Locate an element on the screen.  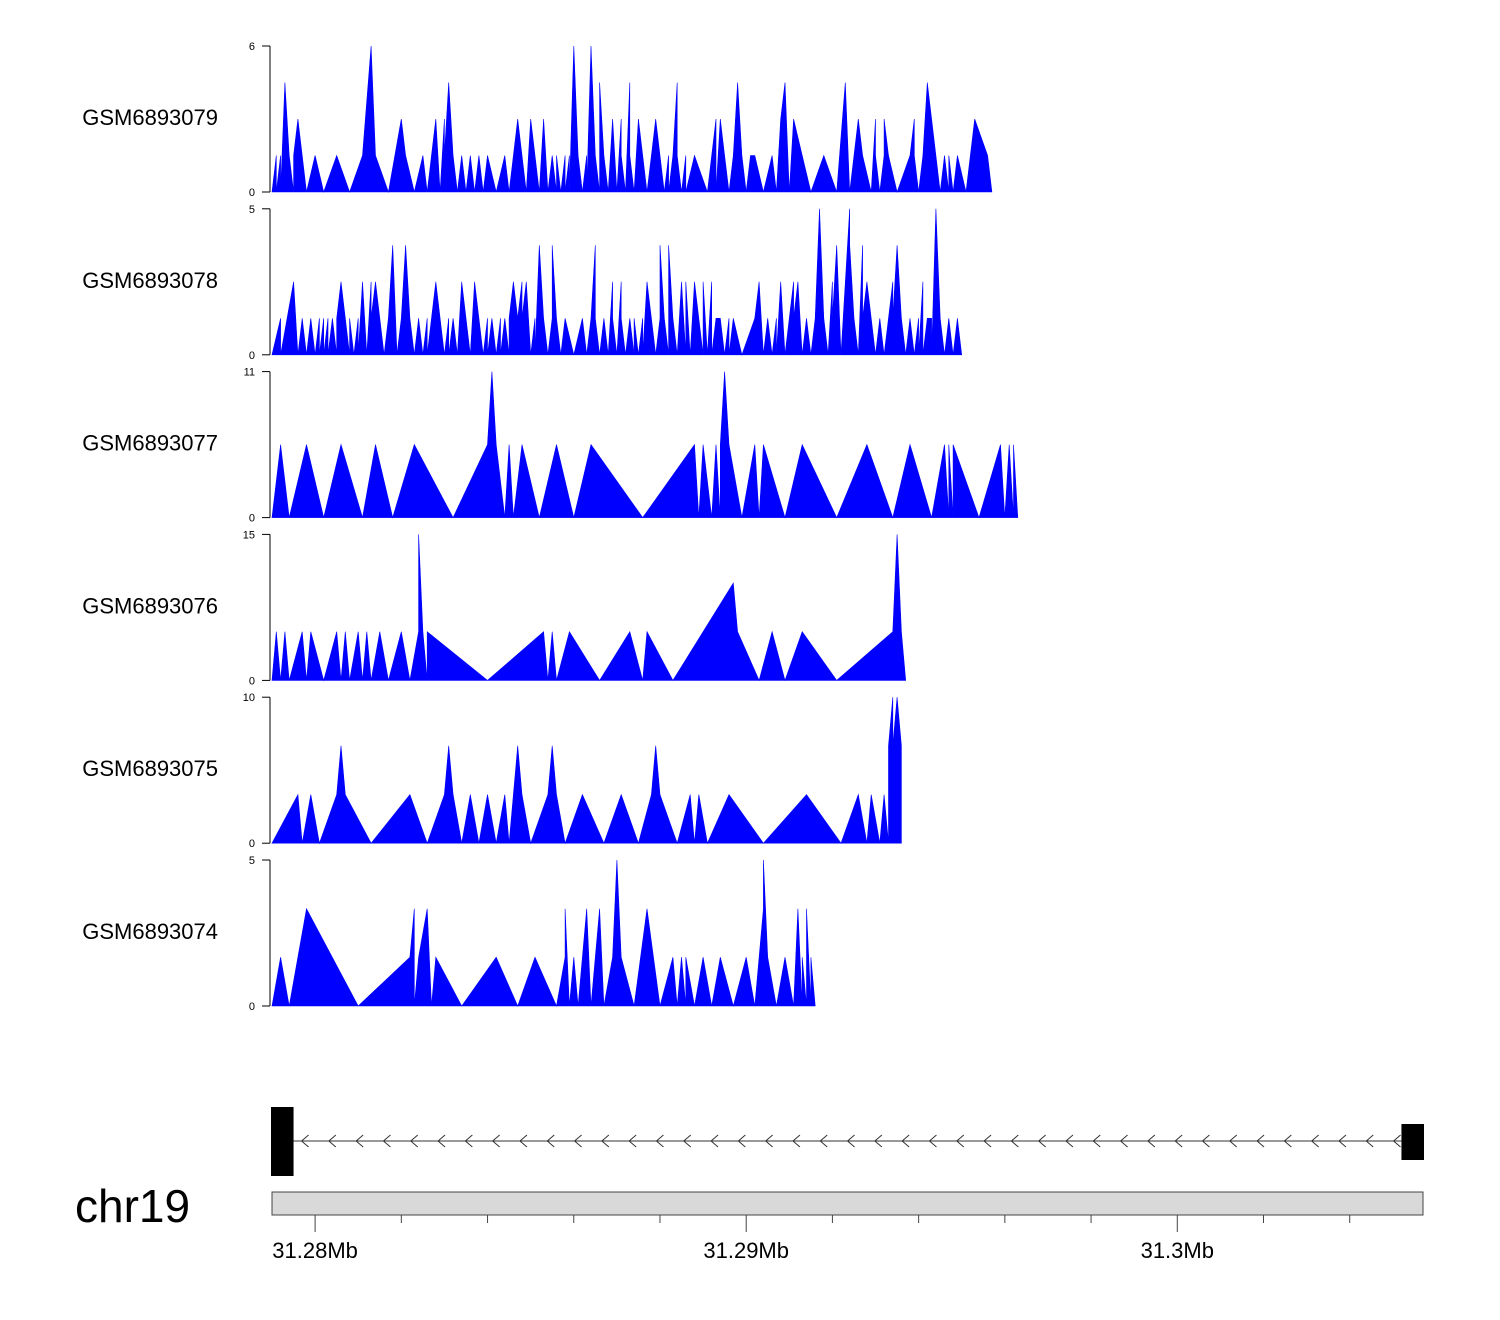
track-GSM6893075: GSM6893075 10 0 is located at coordinates (492, 771).